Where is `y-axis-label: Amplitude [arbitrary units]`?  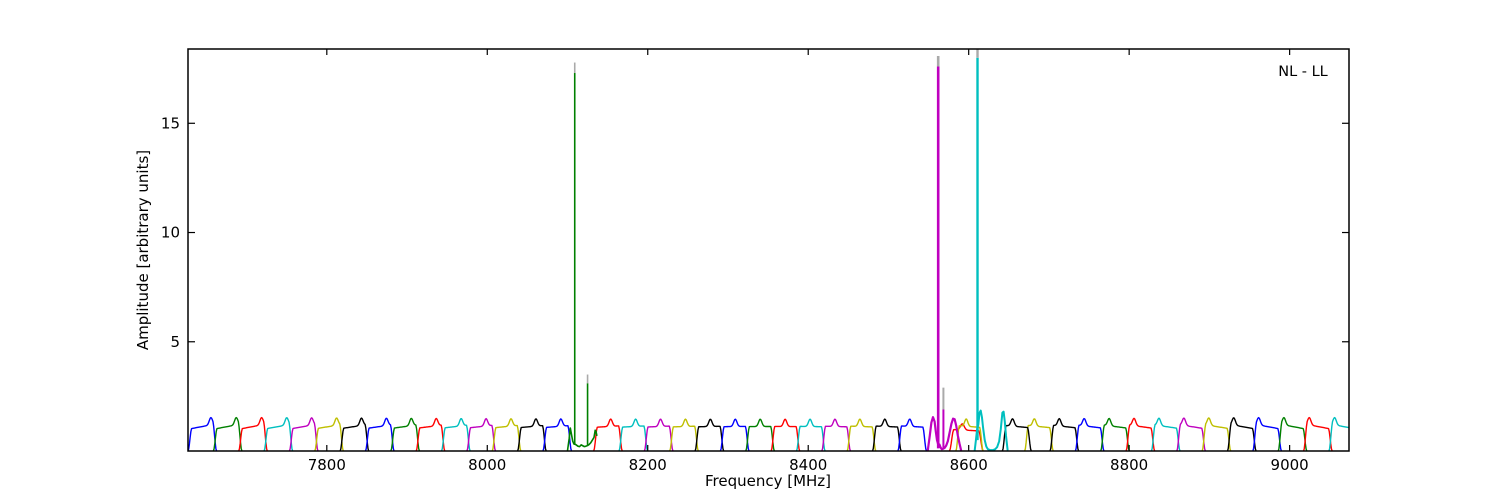 y-axis-label: Amplitude [arbitrary units] is located at coordinates (143, 250).